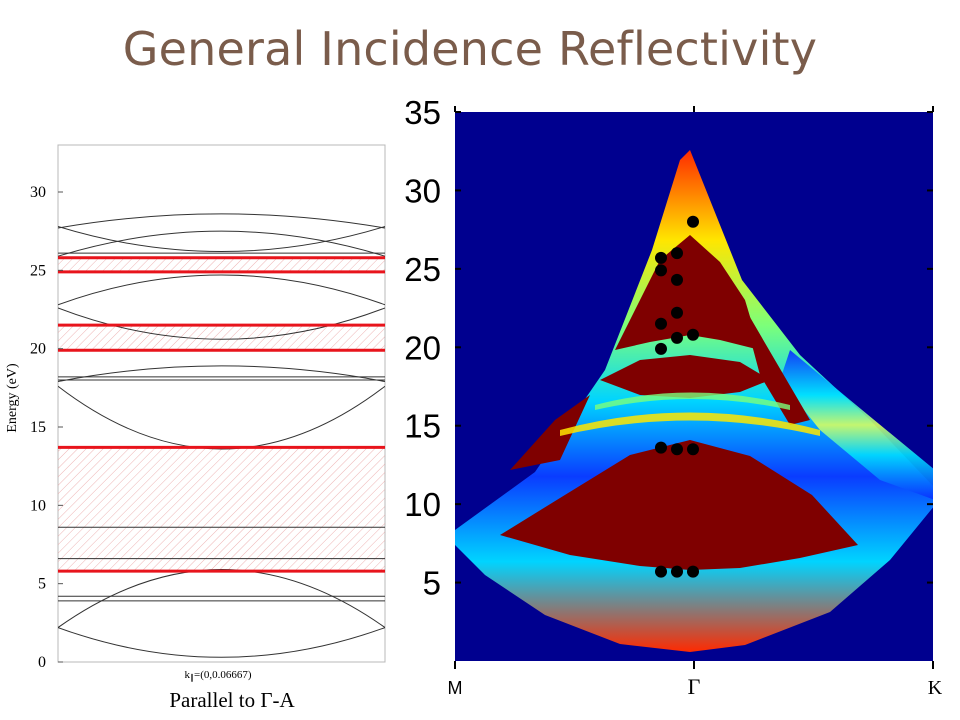 The height and width of the screenshot is (720, 960). I want to click on energy-axis-label: Energy (eV), so click(12, 398).